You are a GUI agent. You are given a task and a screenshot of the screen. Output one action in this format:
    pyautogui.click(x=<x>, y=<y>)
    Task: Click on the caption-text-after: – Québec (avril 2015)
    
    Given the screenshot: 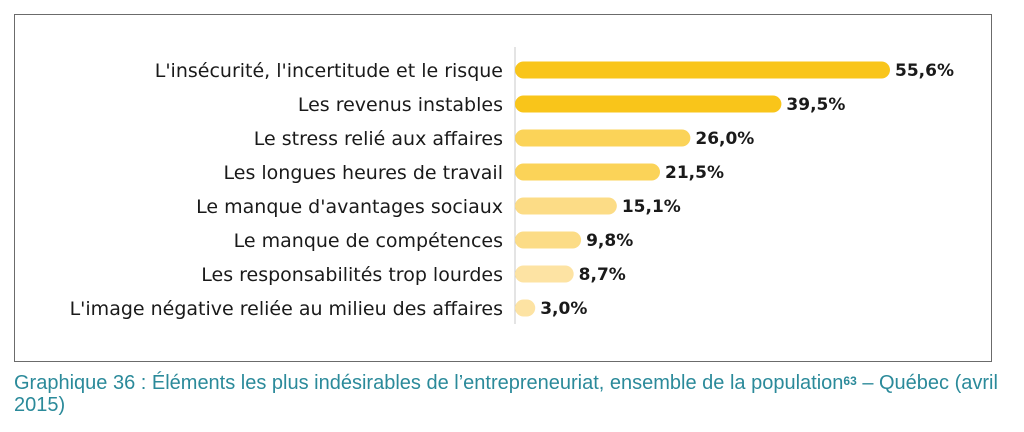 What is the action you would take?
    pyautogui.click(x=506, y=394)
    